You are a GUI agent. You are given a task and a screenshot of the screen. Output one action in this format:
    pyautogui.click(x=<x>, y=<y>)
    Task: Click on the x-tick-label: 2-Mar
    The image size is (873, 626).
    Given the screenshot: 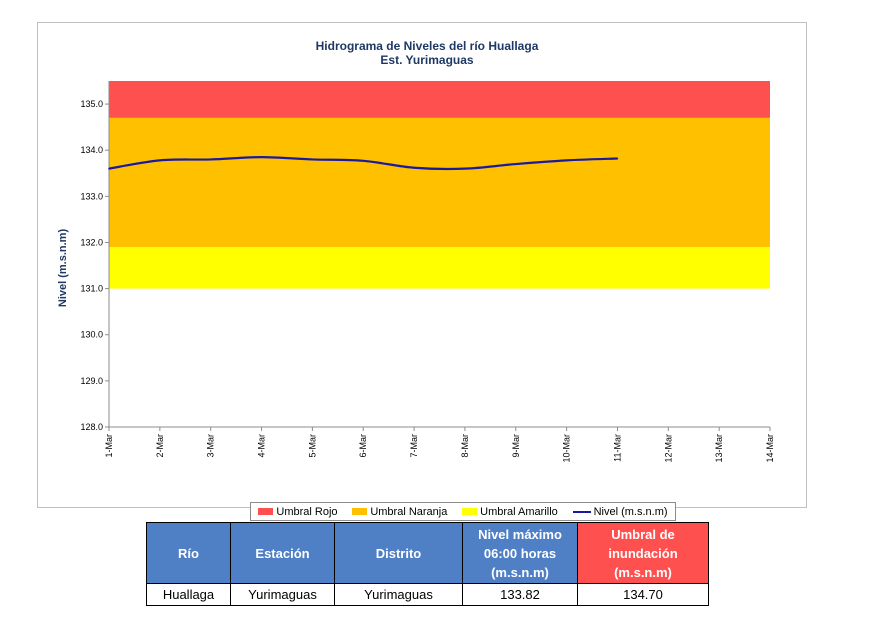 What is the action you would take?
    pyautogui.click(x=160, y=446)
    